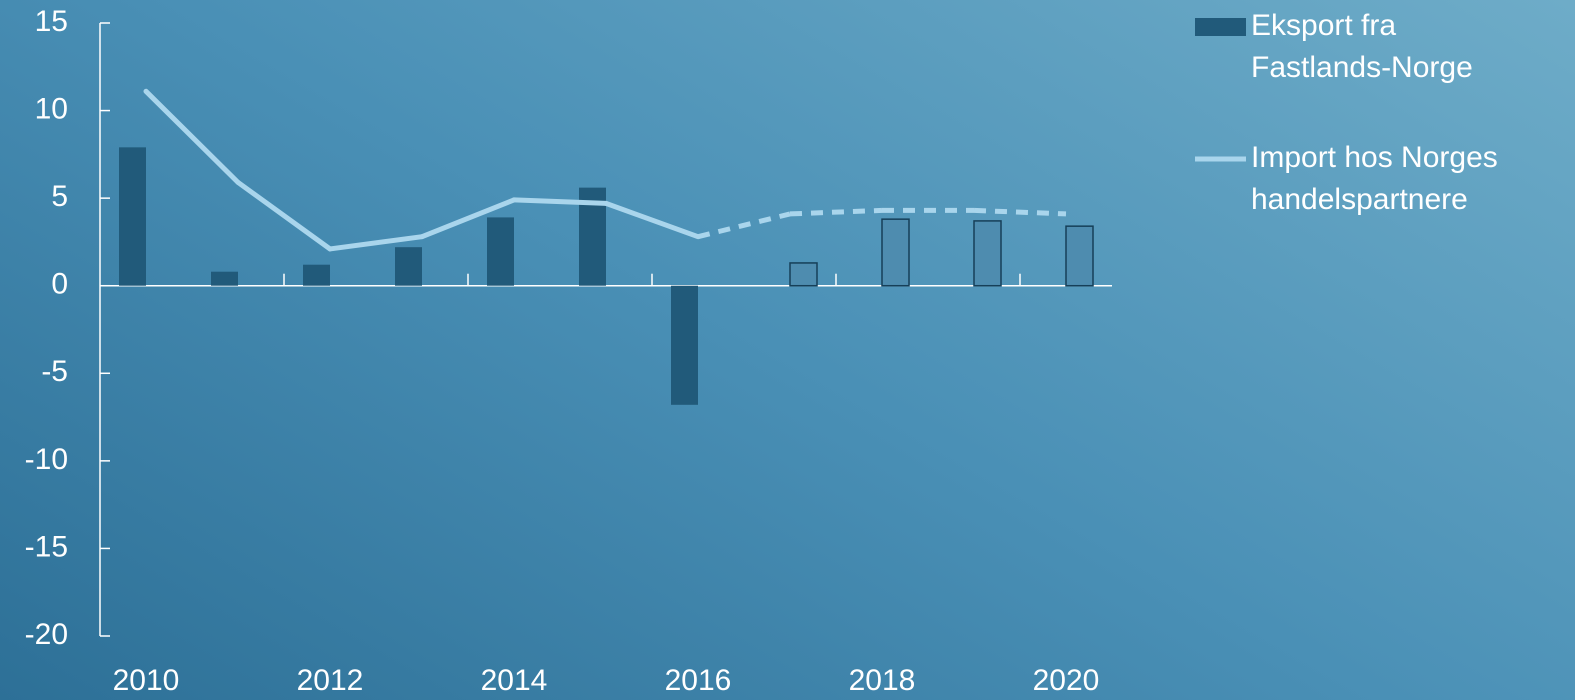 Image resolution: width=1575 pixels, height=700 pixels. I want to click on x-tick-label: 2020, so click(1066, 680).